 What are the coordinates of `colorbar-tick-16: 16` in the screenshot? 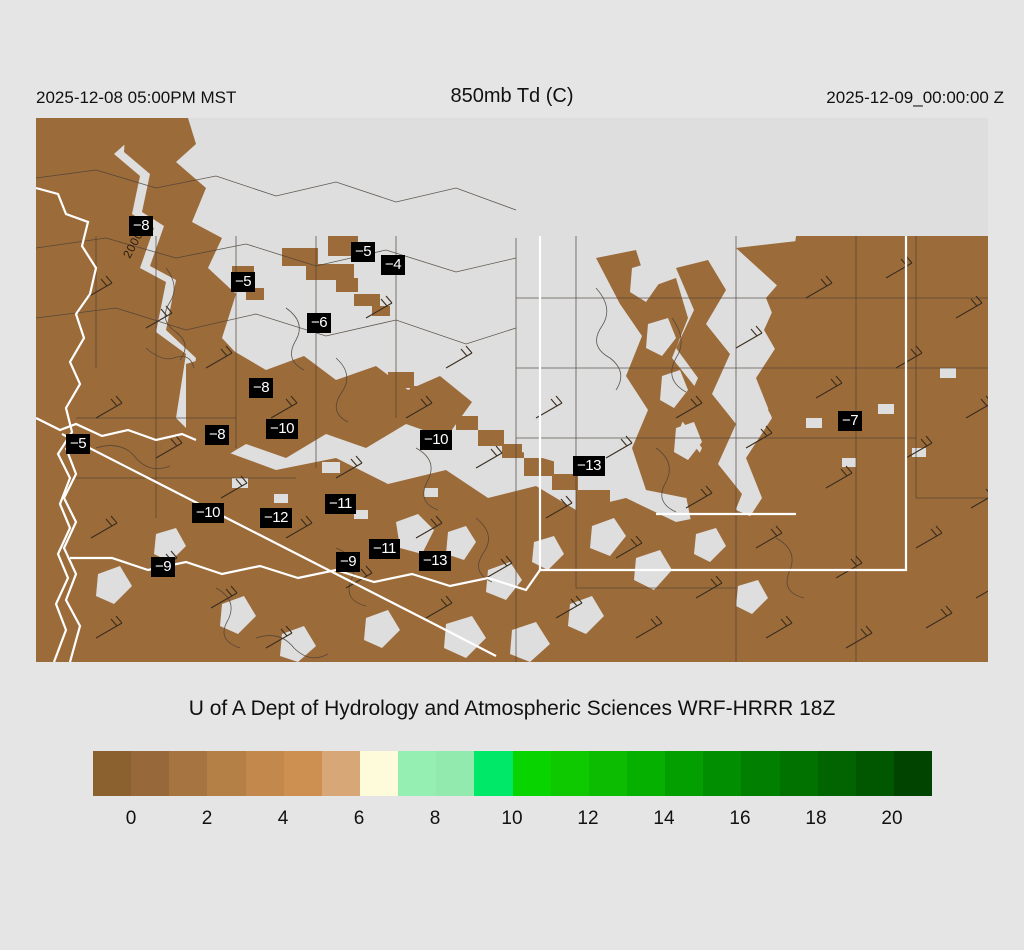 It's located at (740, 818).